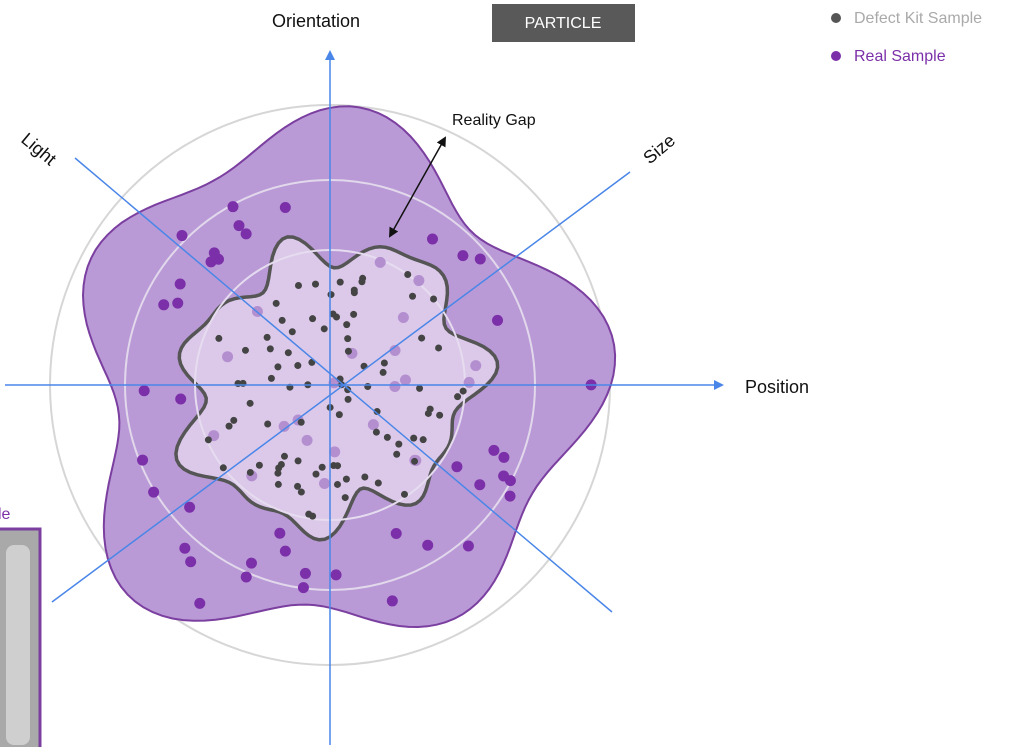 The height and width of the screenshot is (747, 1024). Describe the element at coordinates (417, 187) in the screenshot. I see `gap-arrow` at that location.